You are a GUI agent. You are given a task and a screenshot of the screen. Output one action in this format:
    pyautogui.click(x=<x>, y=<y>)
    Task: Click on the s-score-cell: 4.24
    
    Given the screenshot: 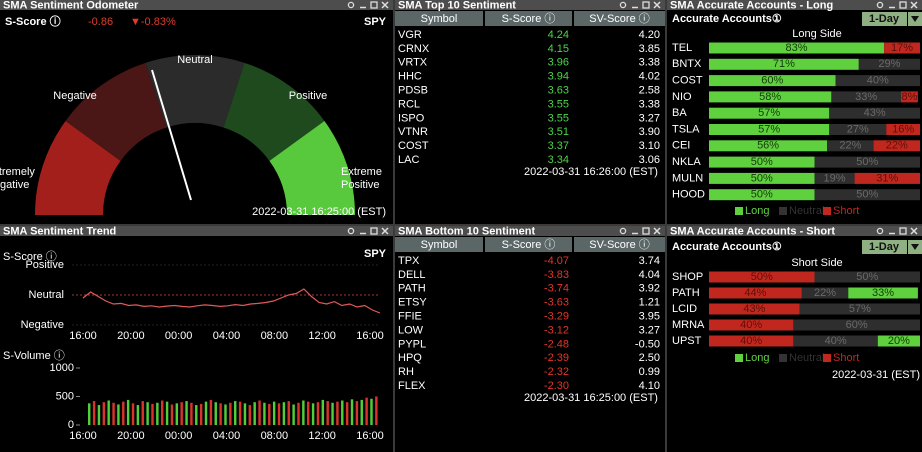 What is the action you would take?
    pyautogui.click(x=558, y=35)
    